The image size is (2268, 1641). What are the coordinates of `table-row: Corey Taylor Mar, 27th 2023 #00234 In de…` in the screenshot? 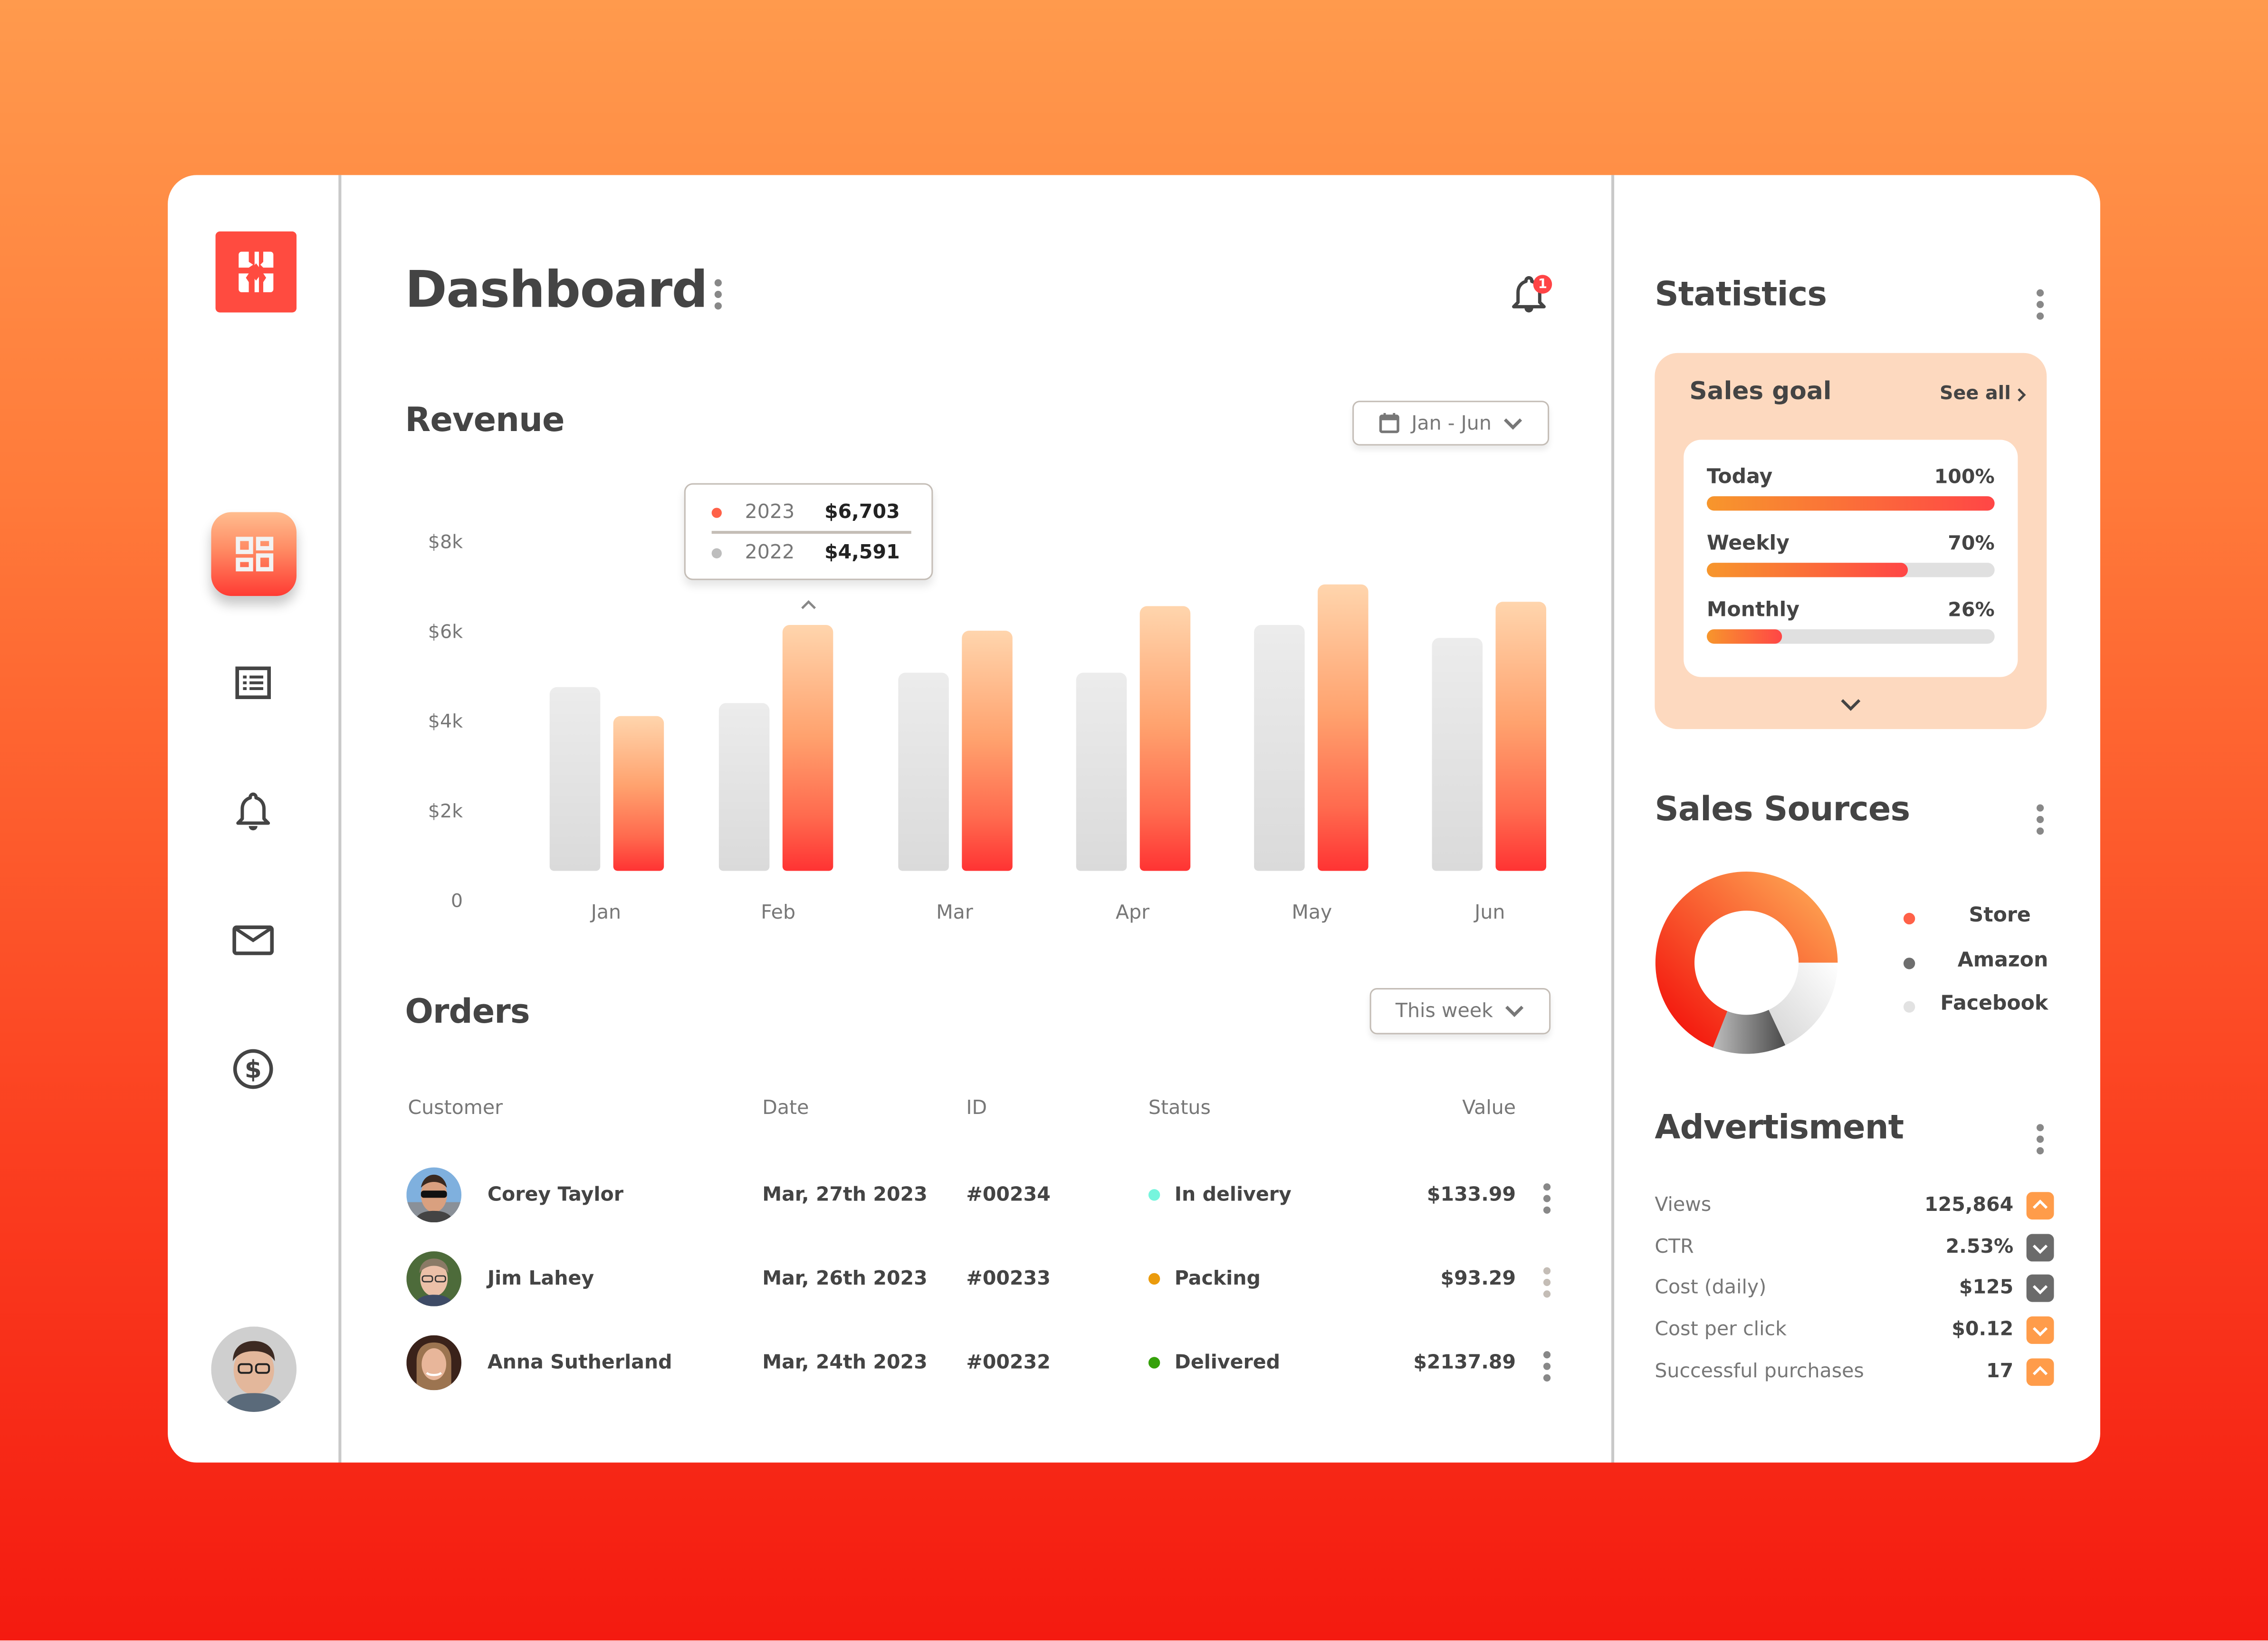 It's located at (983, 1195).